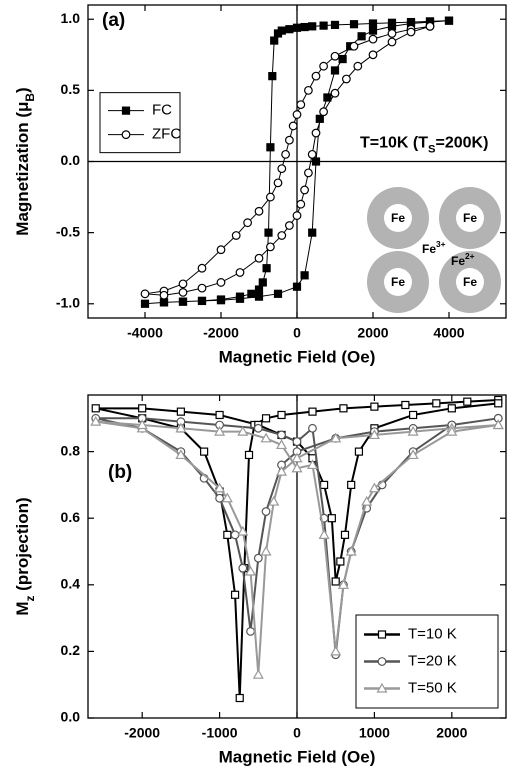 The width and height of the screenshot is (508, 778). What do you see at coordinates (441, 244) in the screenshot?
I see `ion-label-part: 3+` at bounding box center [441, 244].